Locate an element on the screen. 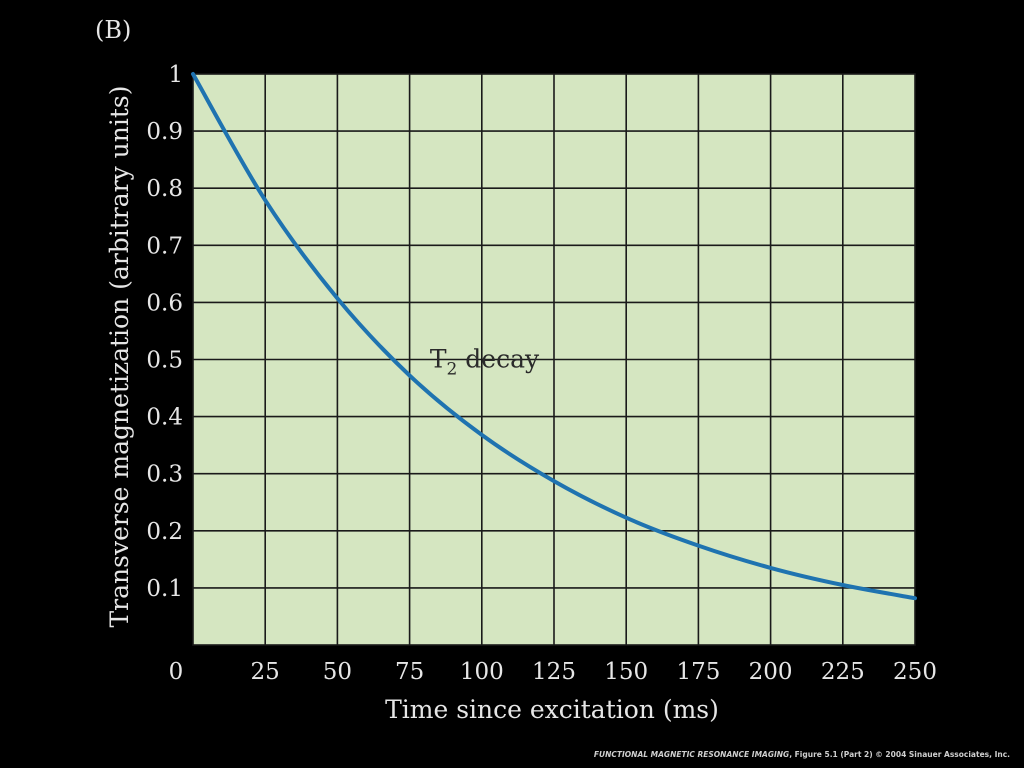 This screenshot has height=768, width=1024. y-tick-label: 0.8 is located at coordinates (164, 189).